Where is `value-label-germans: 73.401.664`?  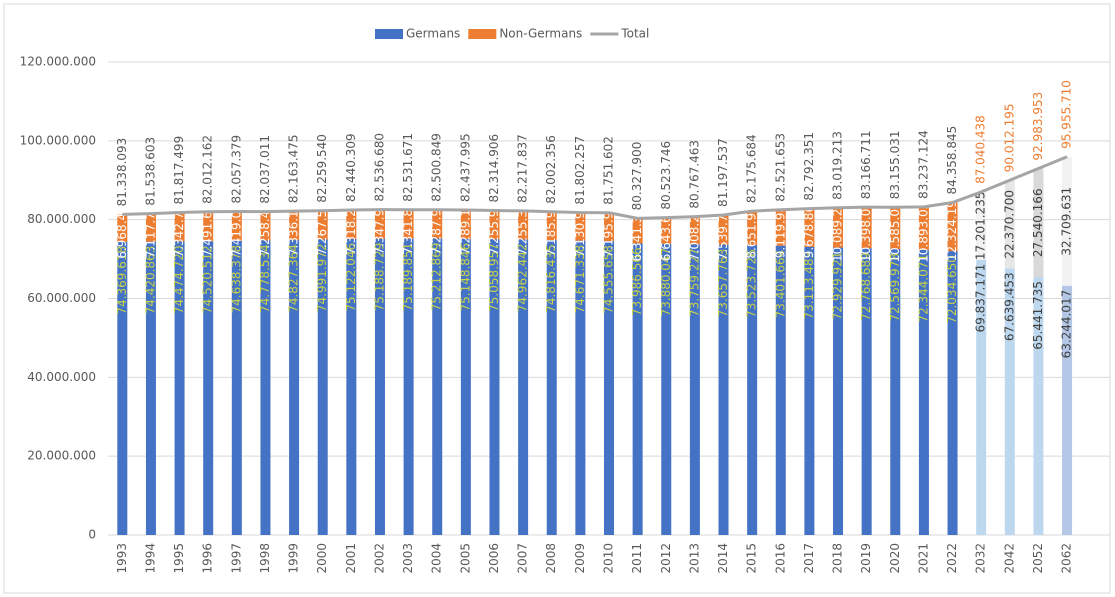
value-label-germans: 73.401.664 is located at coordinates (780, 284).